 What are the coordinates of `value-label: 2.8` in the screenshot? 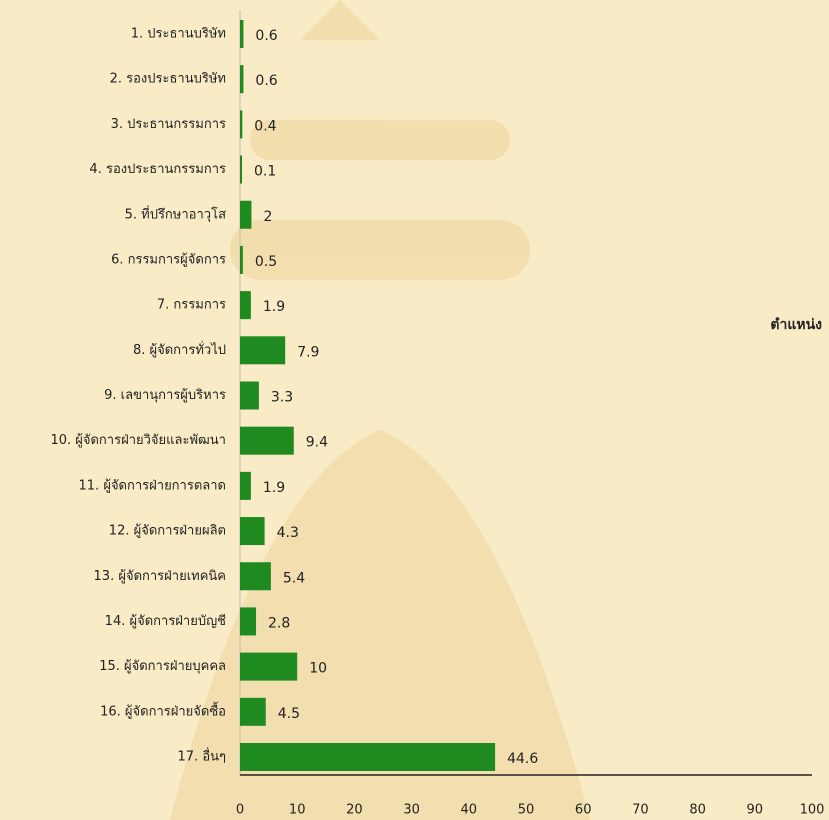 It's located at (279, 623).